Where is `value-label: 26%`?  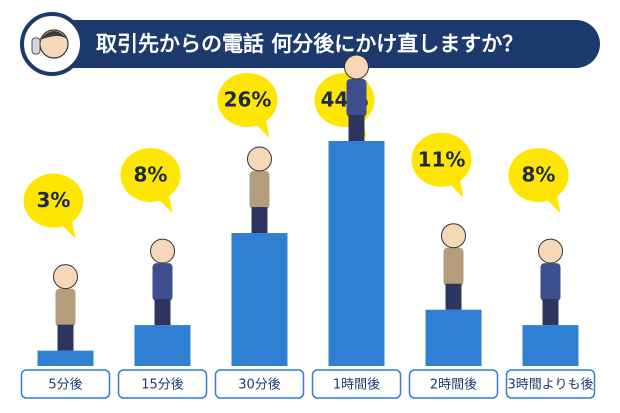 value-label: 26% is located at coordinates (248, 100).